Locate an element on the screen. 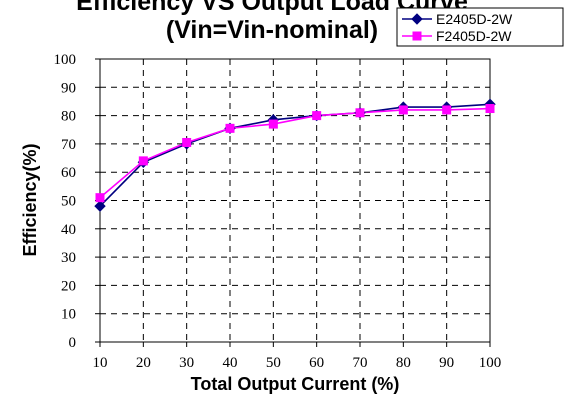 The height and width of the screenshot is (401, 579). legend-label: E2405D-2W is located at coordinates (474, 19).